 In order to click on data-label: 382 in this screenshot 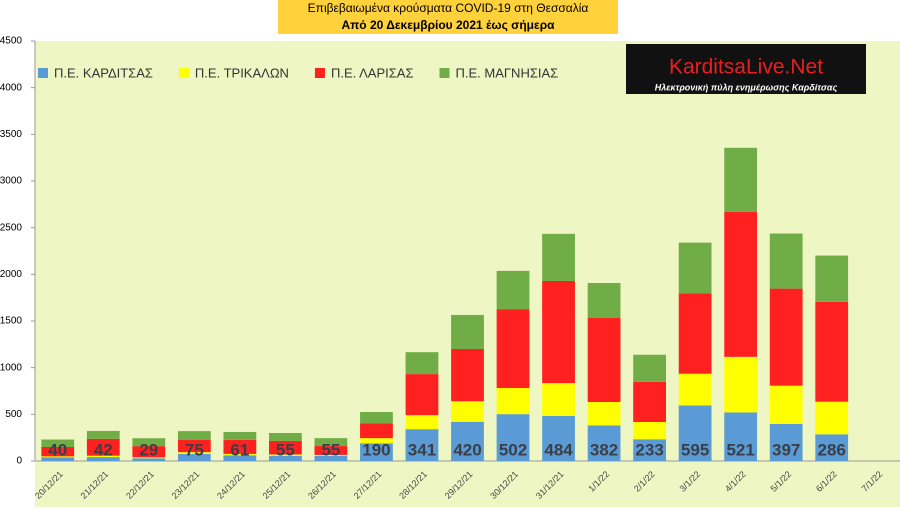, I will do `click(604, 449)`.